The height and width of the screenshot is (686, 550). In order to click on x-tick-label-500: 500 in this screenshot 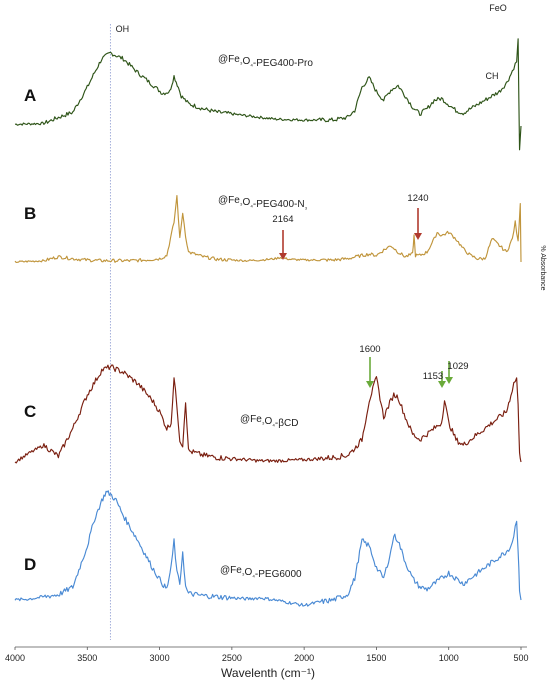, I will do `click(520, 658)`.